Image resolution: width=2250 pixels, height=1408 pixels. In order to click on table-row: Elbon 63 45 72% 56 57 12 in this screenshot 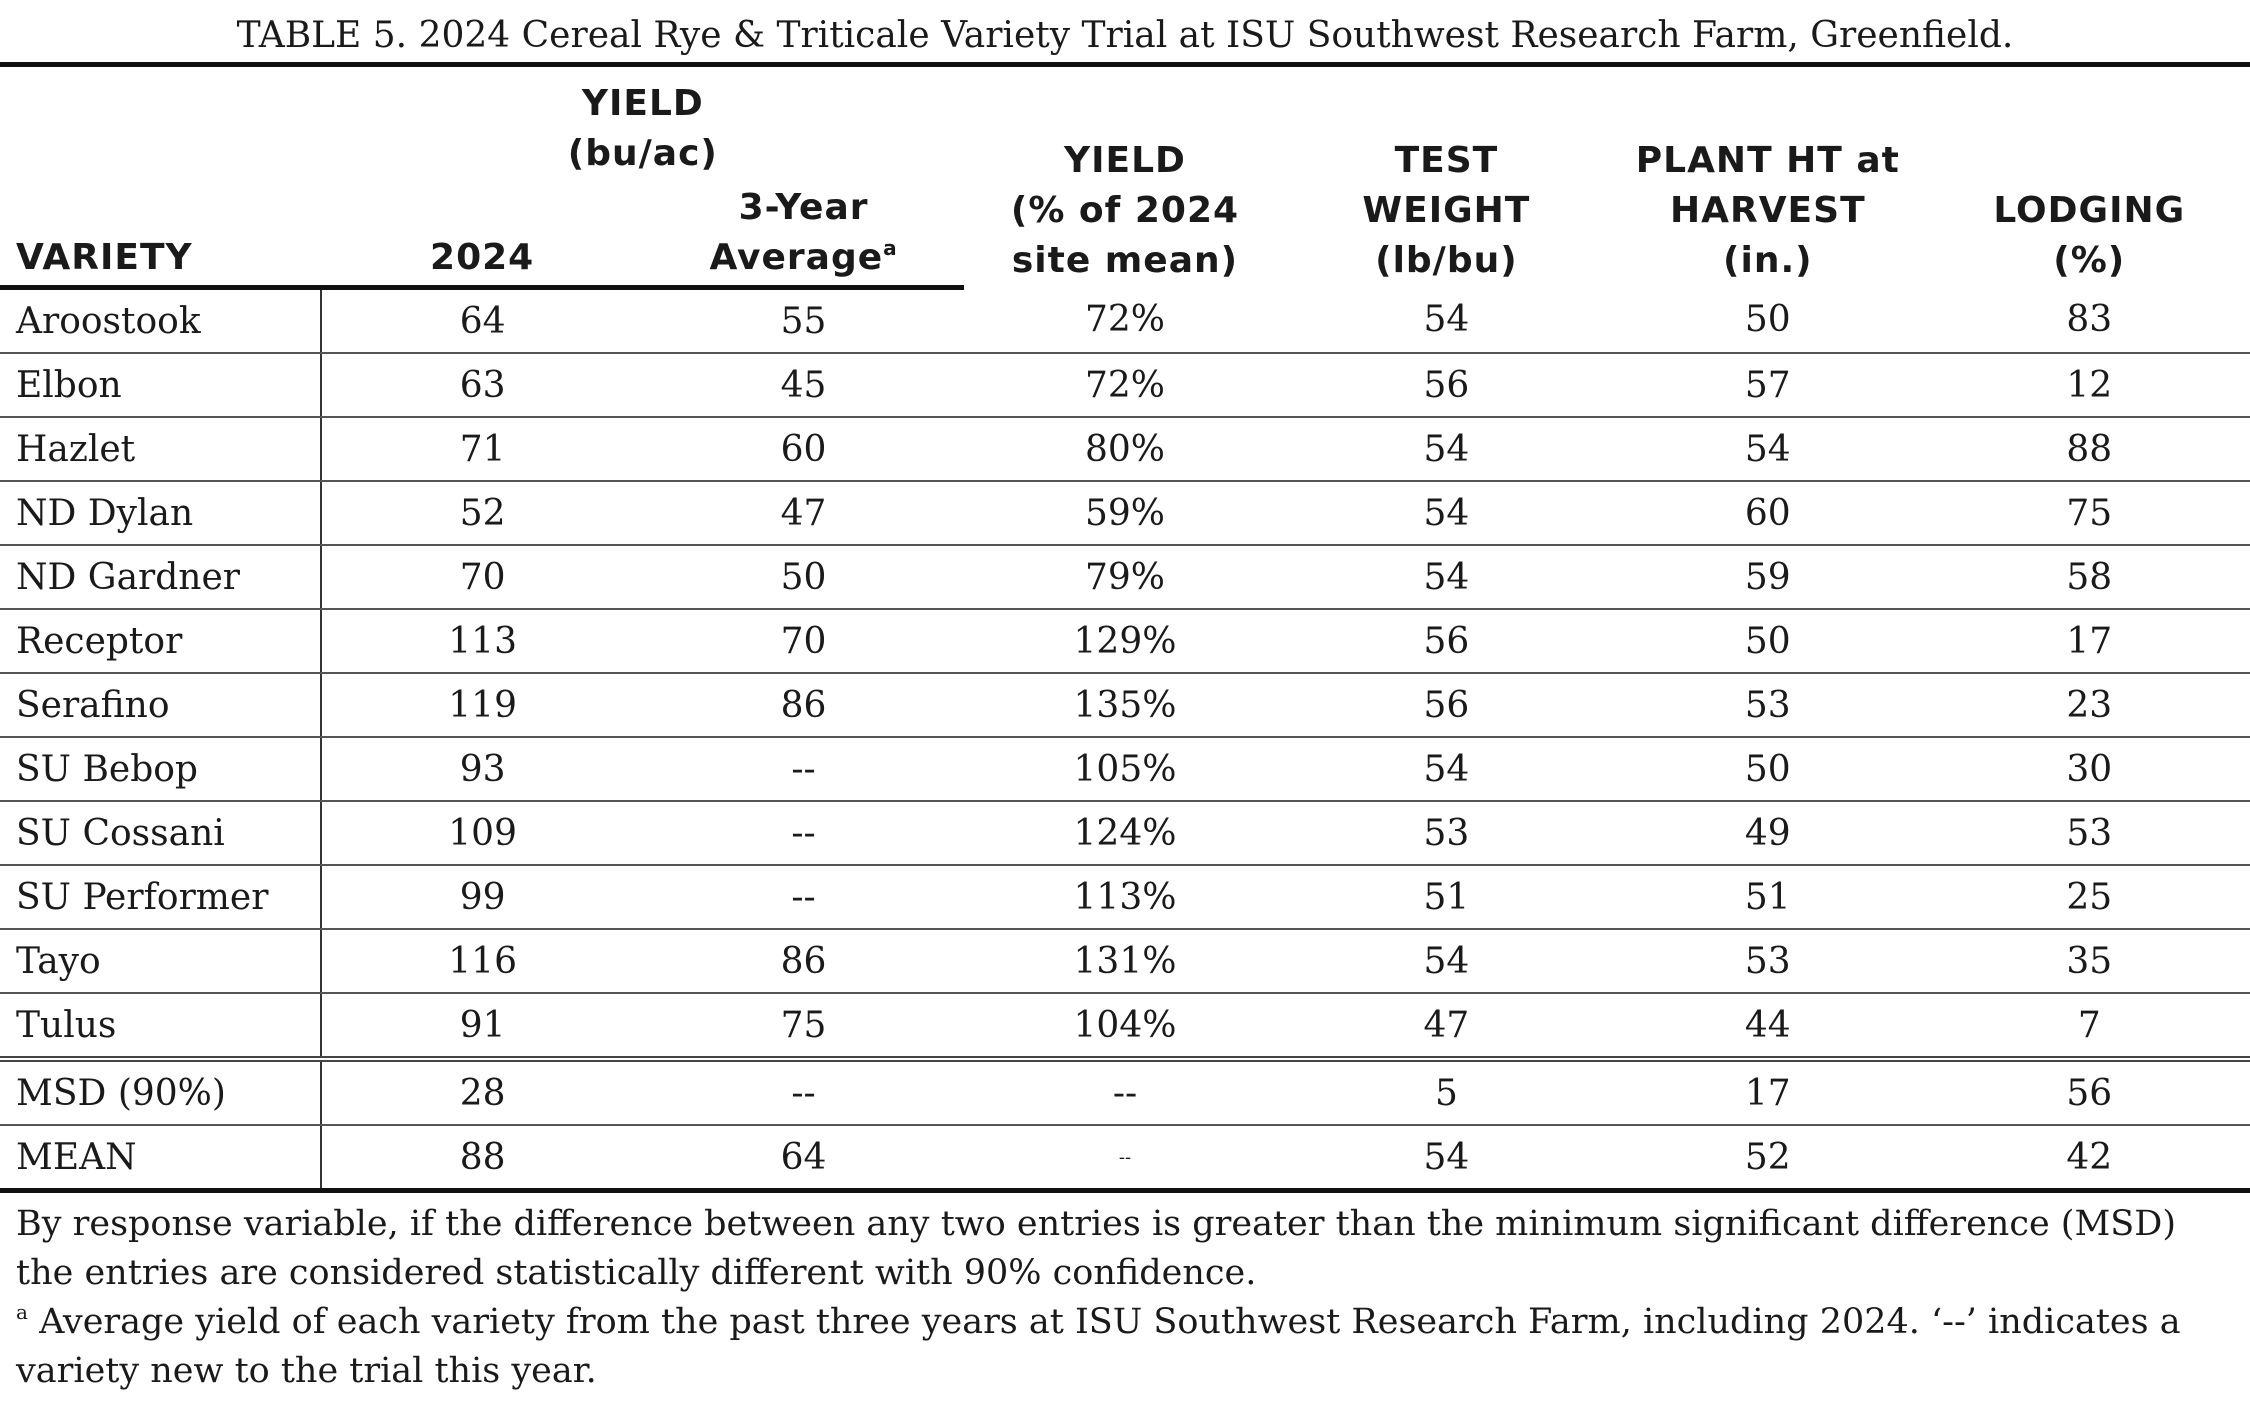, I will do `click(1125, 385)`.